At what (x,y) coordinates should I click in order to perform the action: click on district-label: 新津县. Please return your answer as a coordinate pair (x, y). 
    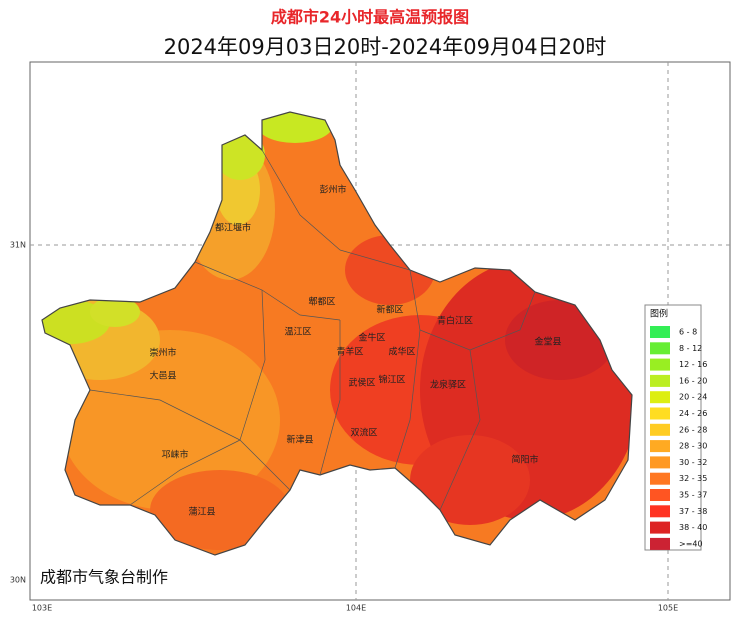
    Looking at the image, I should click on (299, 440).